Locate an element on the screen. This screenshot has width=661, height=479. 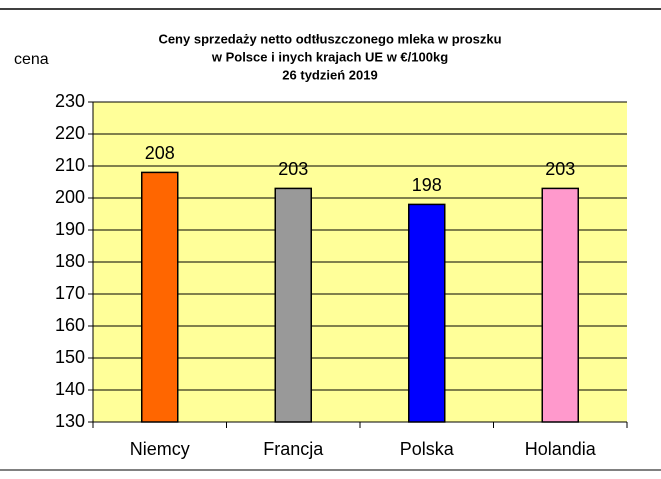
y-tick-label: 140 is located at coordinates (70, 389).